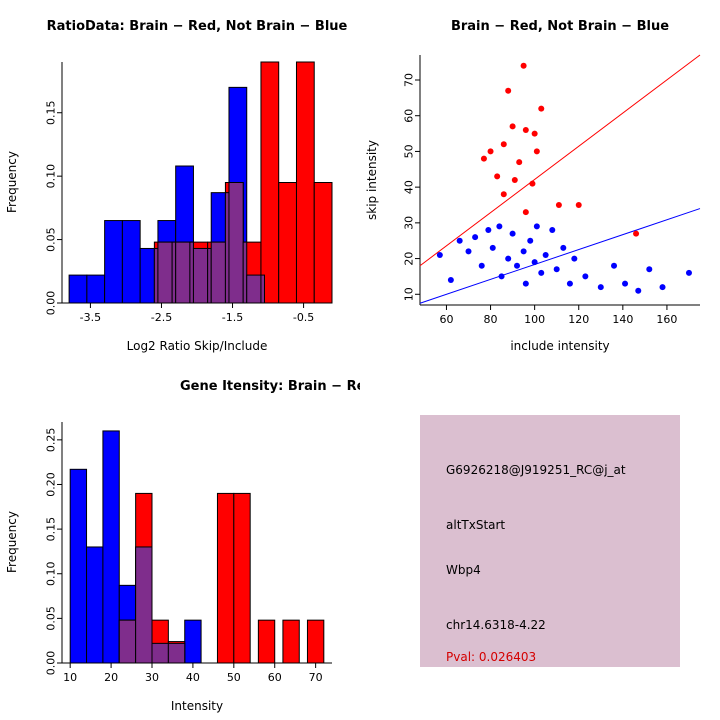 The height and width of the screenshot is (720, 720). What do you see at coordinates (51, 239) in the screenshot?
I see `y-tick-label: 0.05` at bounding box center [51, 239].